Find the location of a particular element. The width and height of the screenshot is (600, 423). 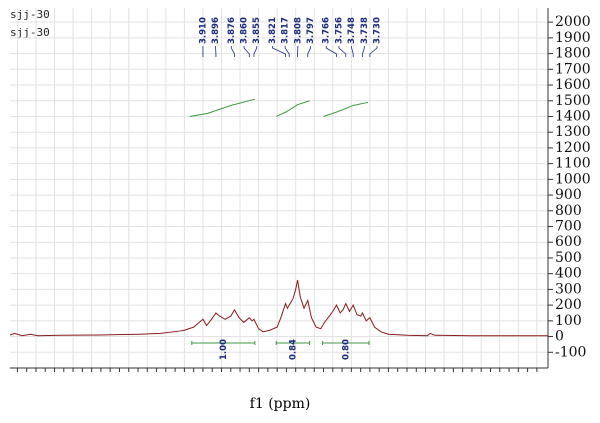

y-tick-label: 1300 is located at coordinates (573, 132).